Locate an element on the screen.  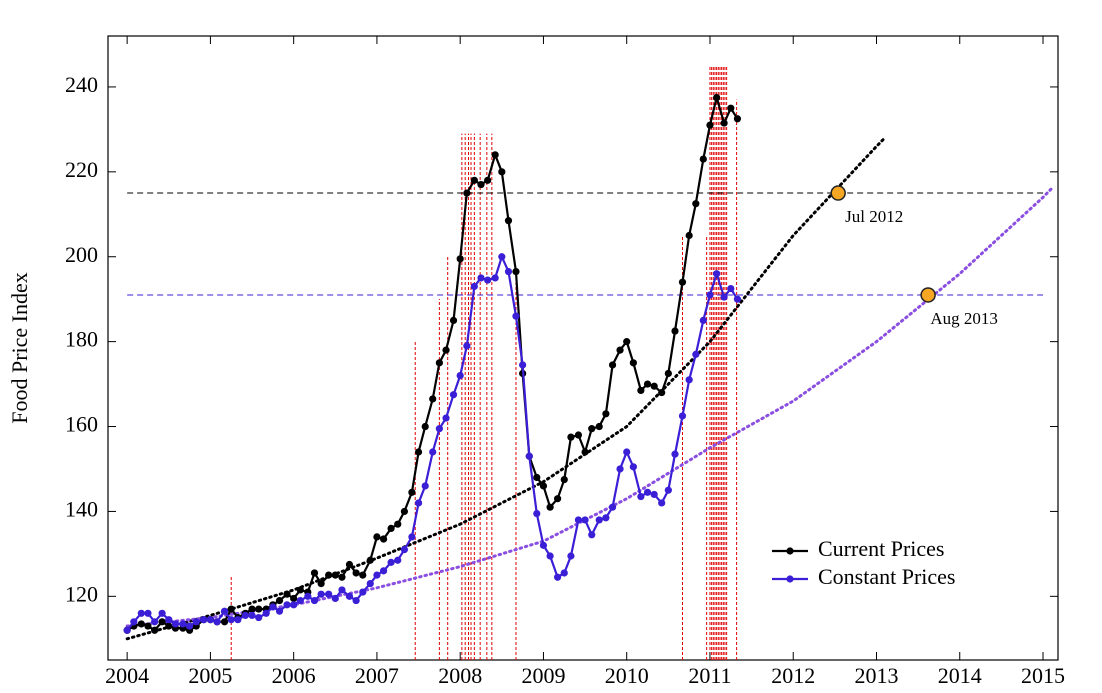
x-tick-label: 2014 is located at coordinates (960, 675).